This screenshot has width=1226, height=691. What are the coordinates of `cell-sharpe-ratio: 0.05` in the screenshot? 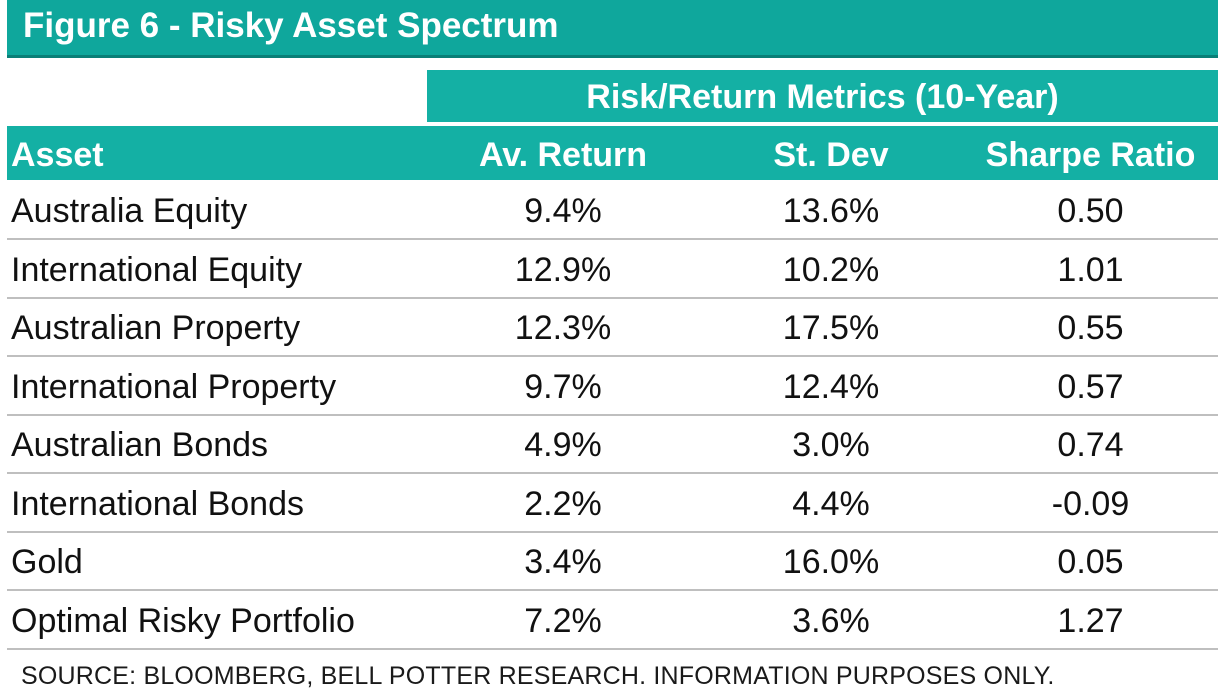 It's located at (1090, 562).